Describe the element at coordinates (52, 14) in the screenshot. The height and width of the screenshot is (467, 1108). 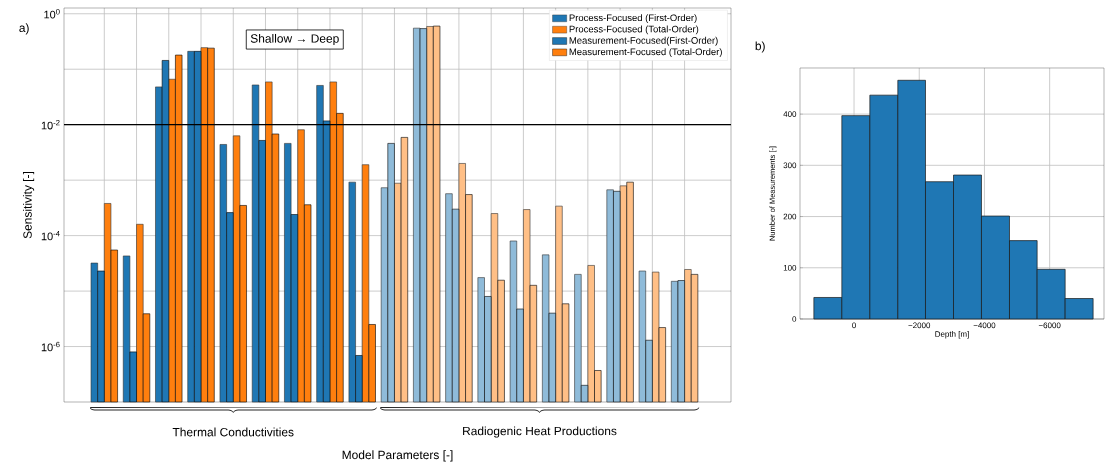
I see `y-tick-label: 10$^{0}$` at that location.